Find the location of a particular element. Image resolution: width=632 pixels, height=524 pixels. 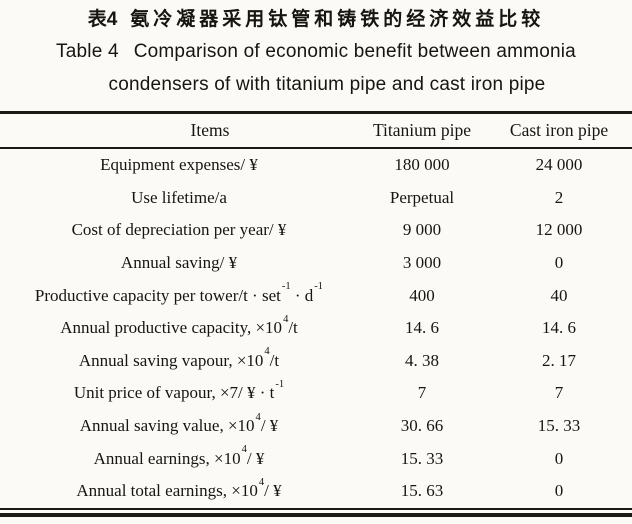

cell-titanium: 180 000 is located at coordinates (422, 165).